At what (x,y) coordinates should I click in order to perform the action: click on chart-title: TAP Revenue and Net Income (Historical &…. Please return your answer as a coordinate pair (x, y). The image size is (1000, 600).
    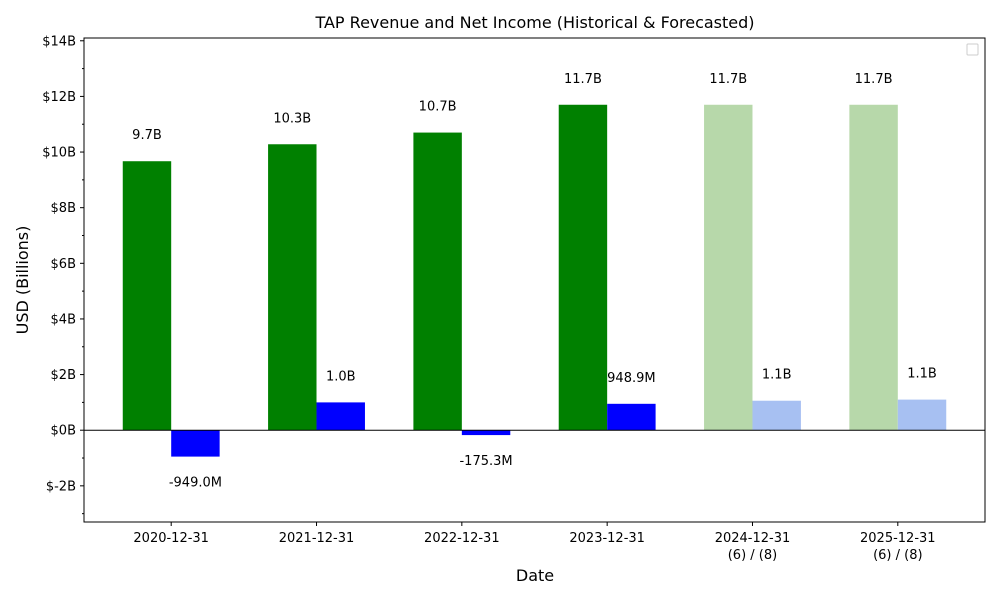
    Looking at the image, I should click on (534, 22).